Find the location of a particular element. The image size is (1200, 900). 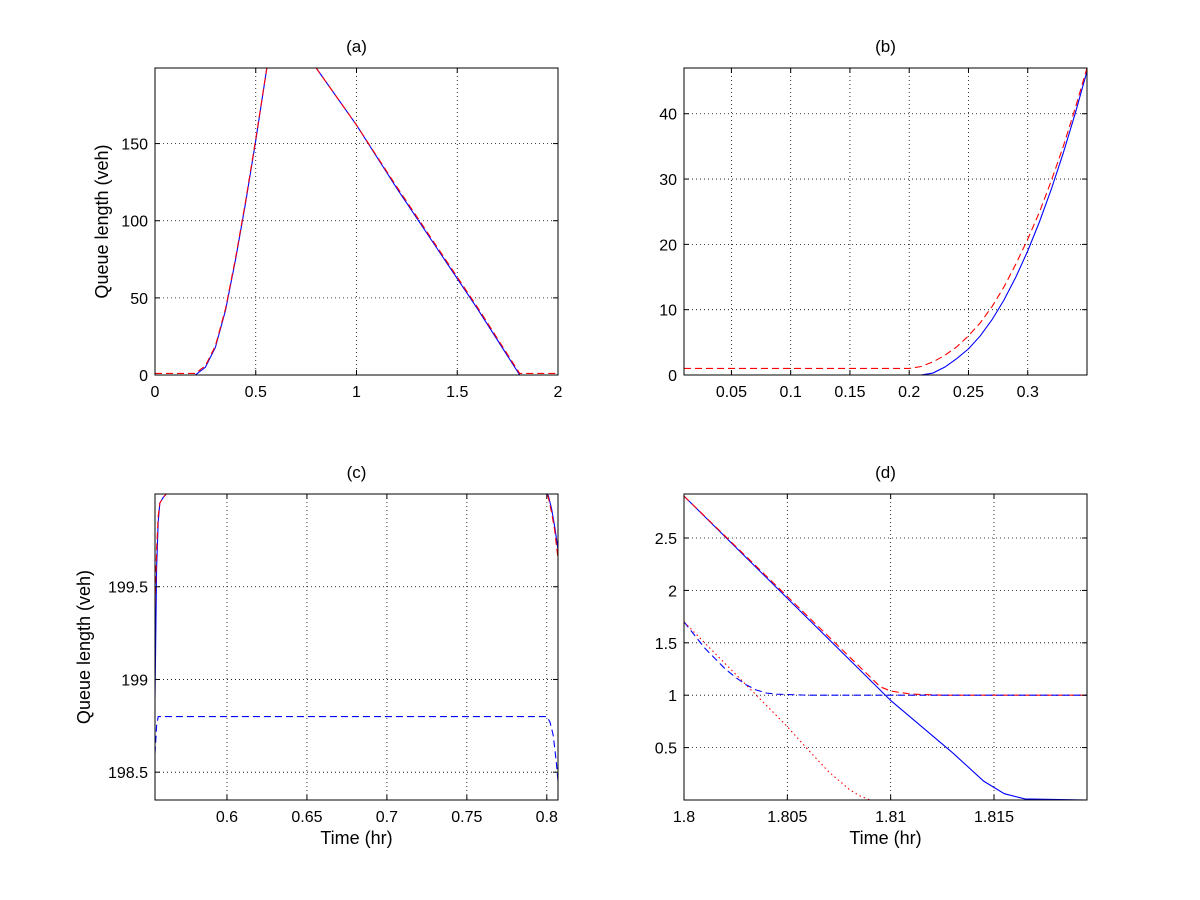

x-tick-label: 1.8 is located at coordinates (684, 817).